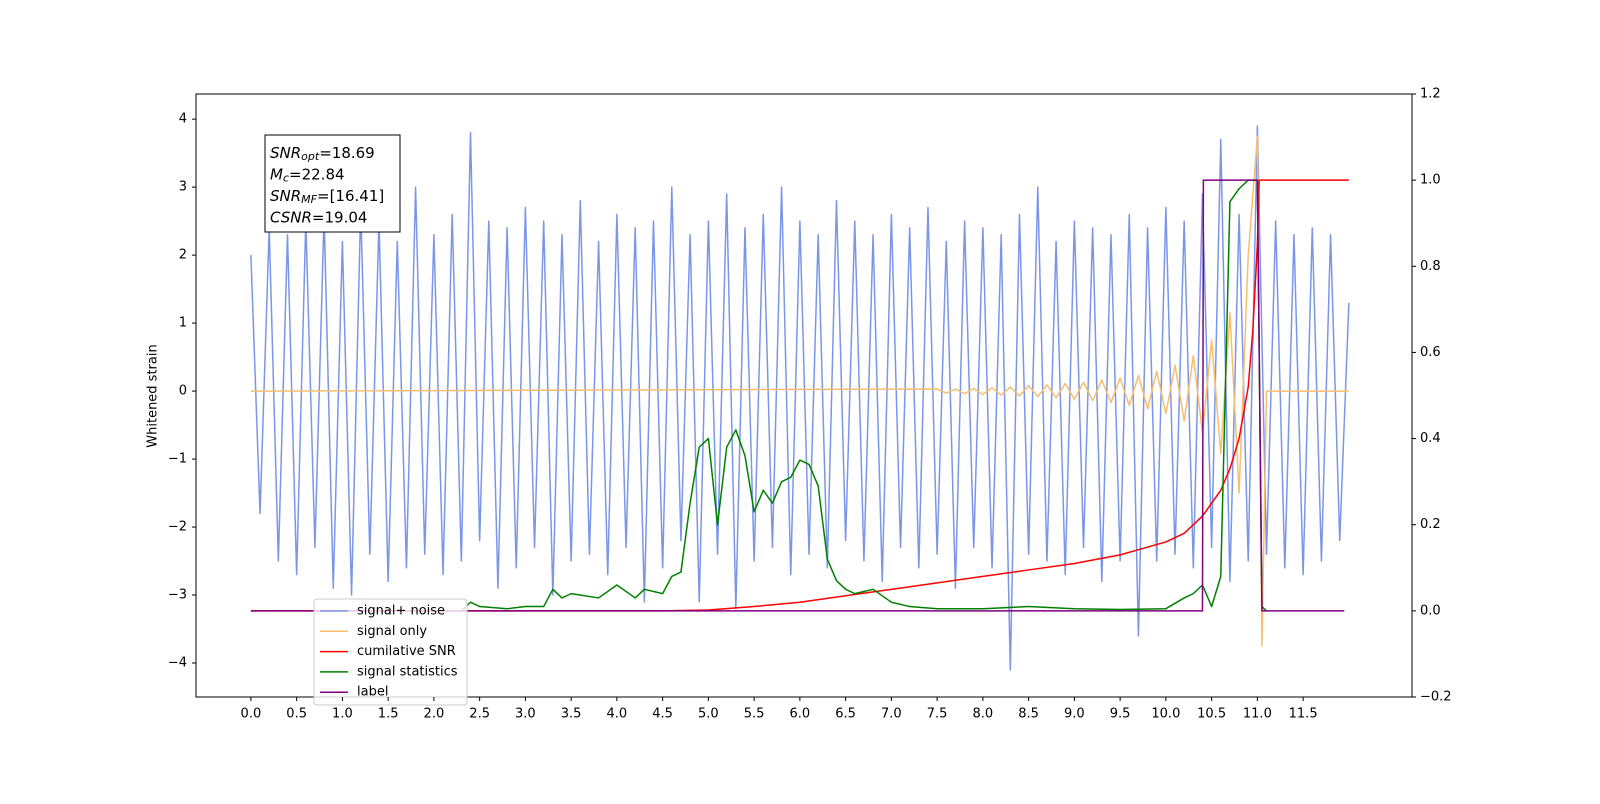  I want to click on annotation-line: Mc=22.84, so click(307, 175).